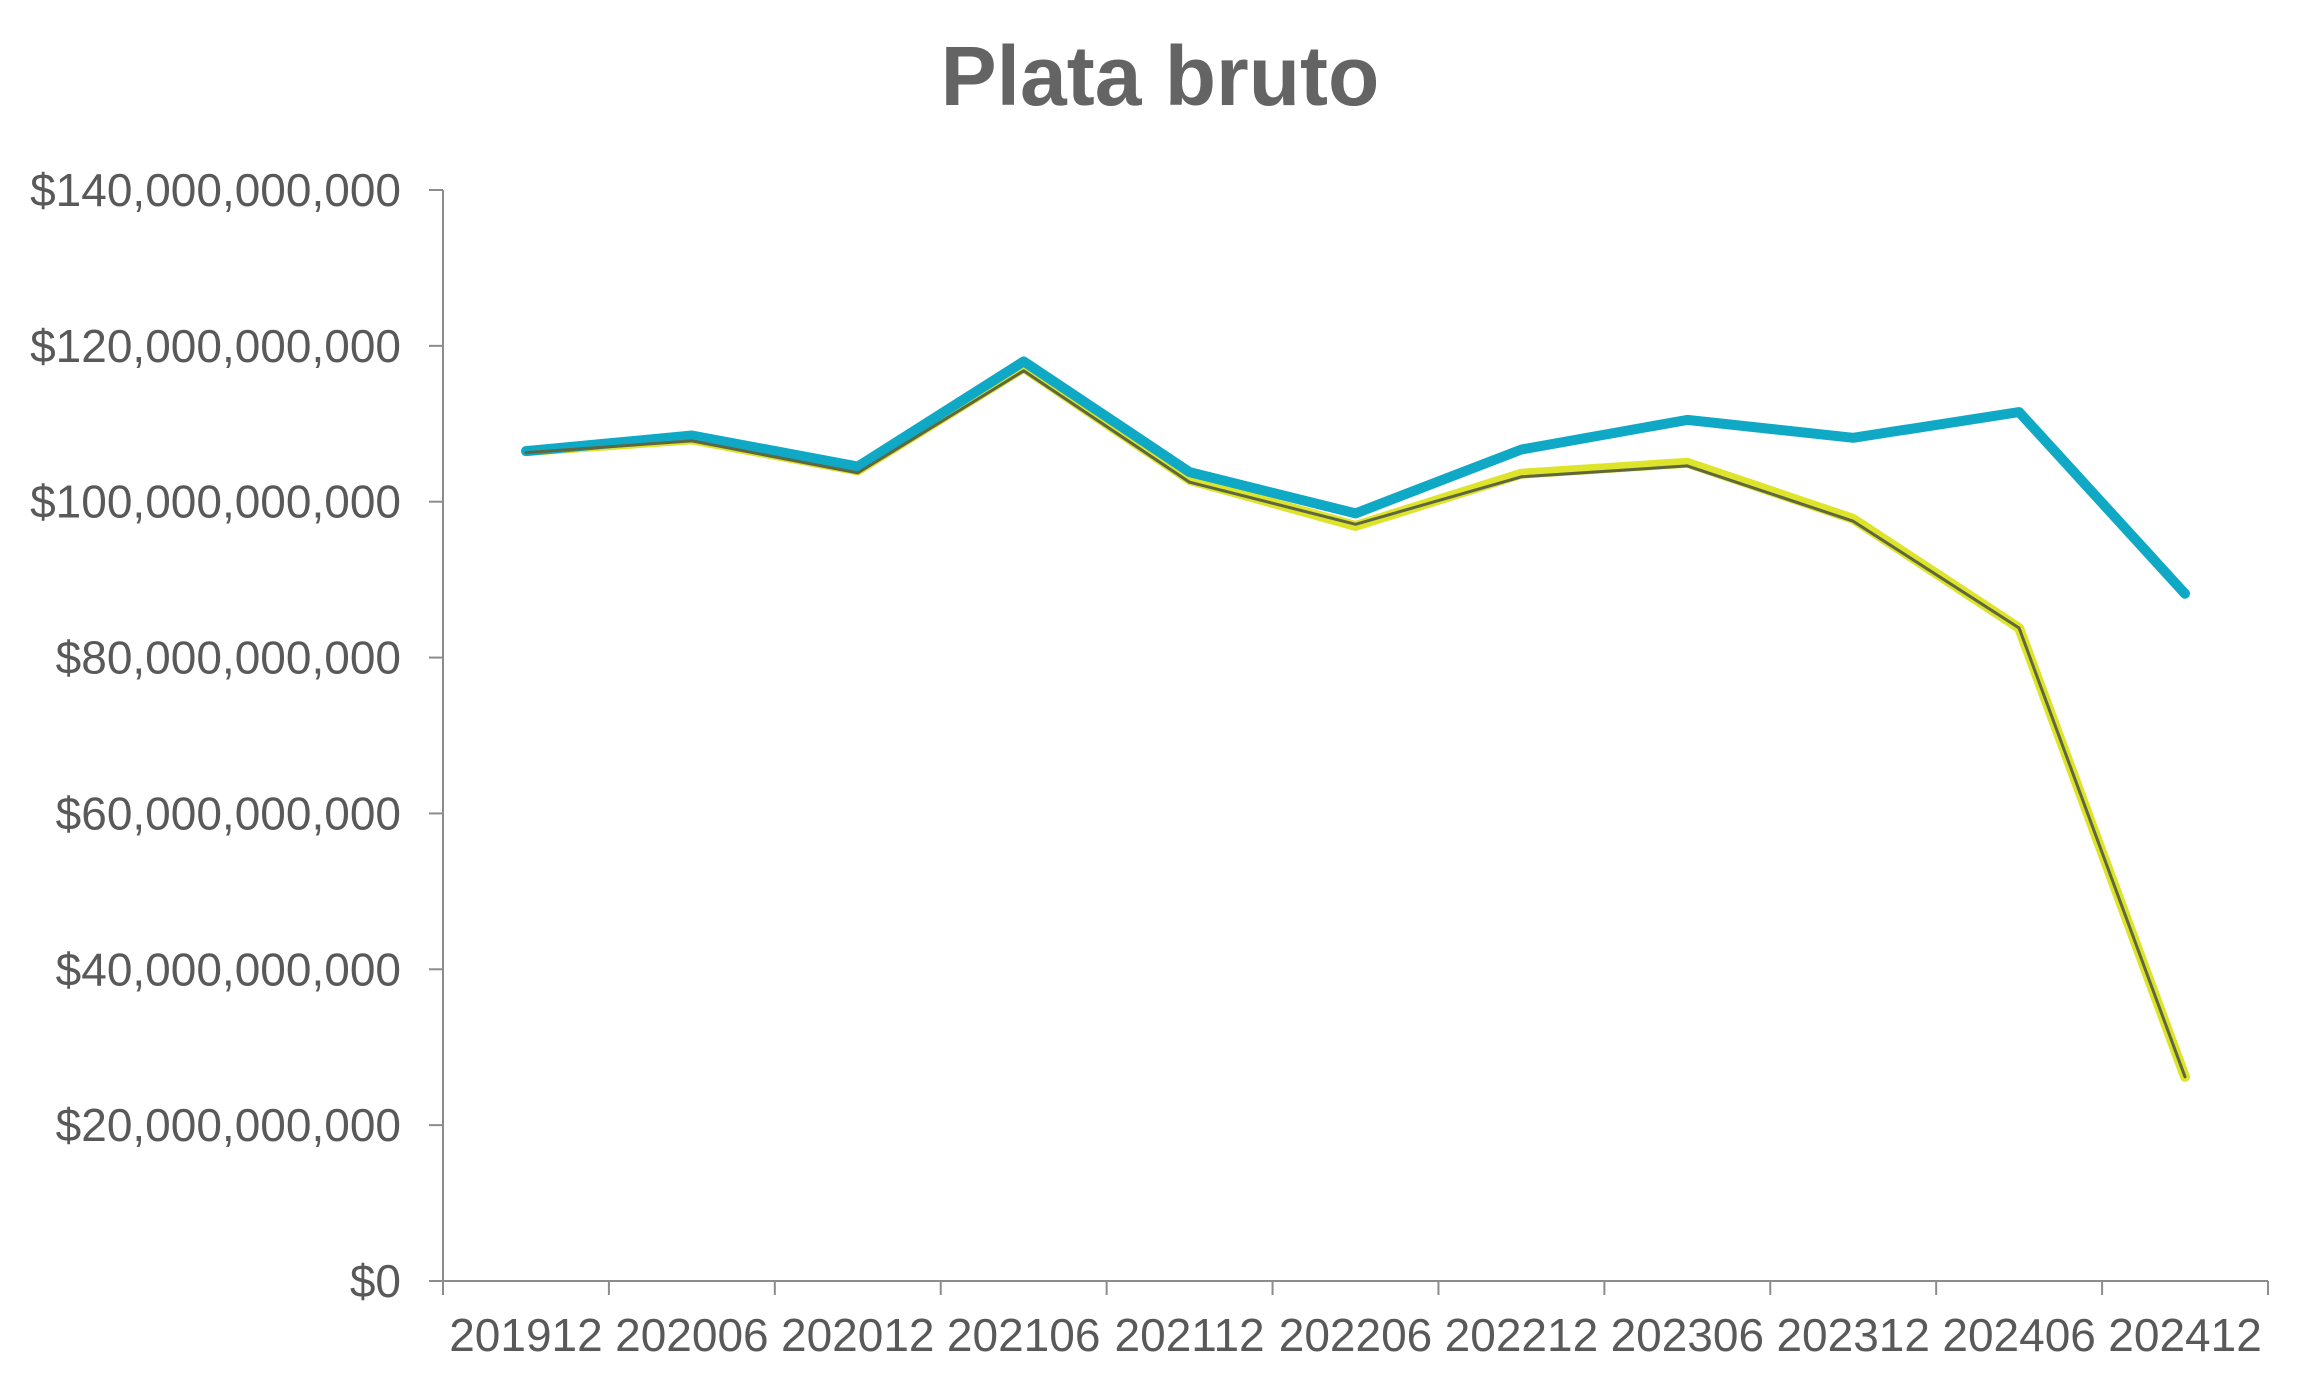 The width and height of the screenshot is (2300, 1384). I want to click on x-tick-label: 202206, so click(1356, 1335).